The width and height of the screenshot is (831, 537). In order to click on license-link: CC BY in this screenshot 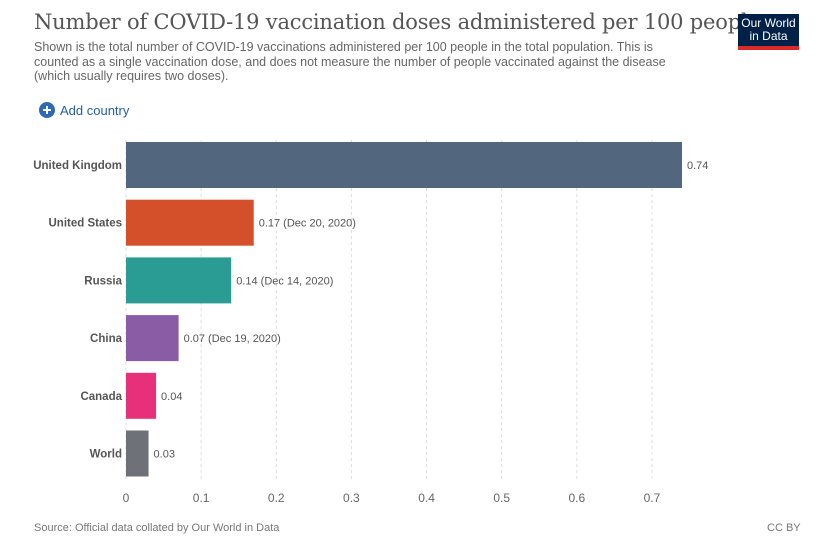, I will do `click(784, 528)`.